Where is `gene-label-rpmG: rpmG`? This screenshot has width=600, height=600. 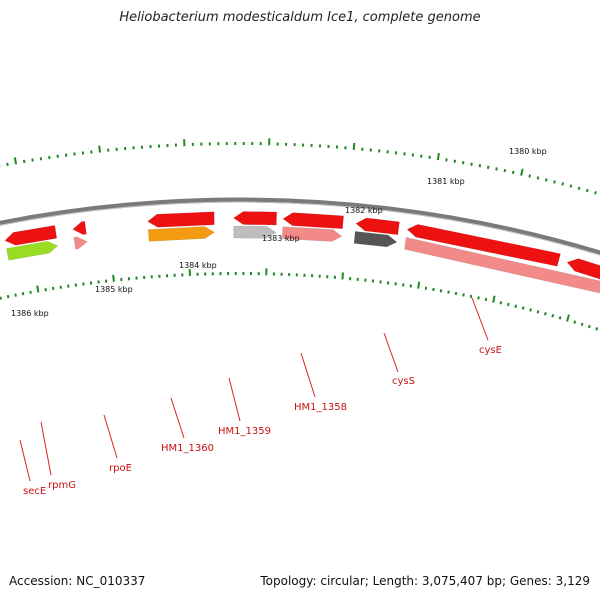
gene-label-rpmG: rpmG is located at coordinates (62, 485).